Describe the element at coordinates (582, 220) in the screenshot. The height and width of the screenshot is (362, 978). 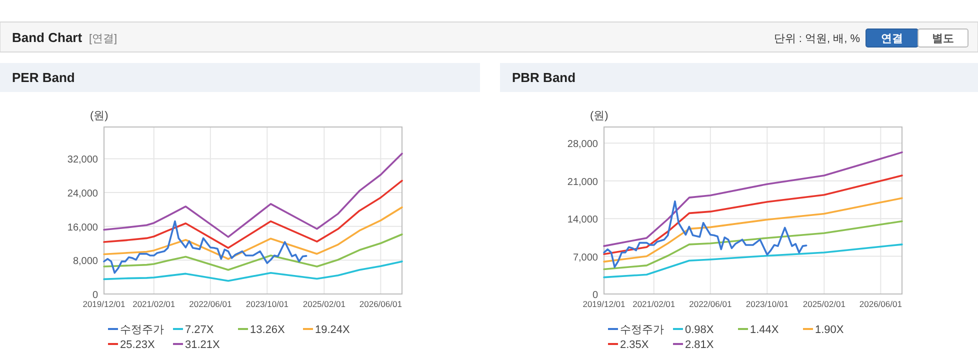
I see `y-tick-label: 14,000` at that location.